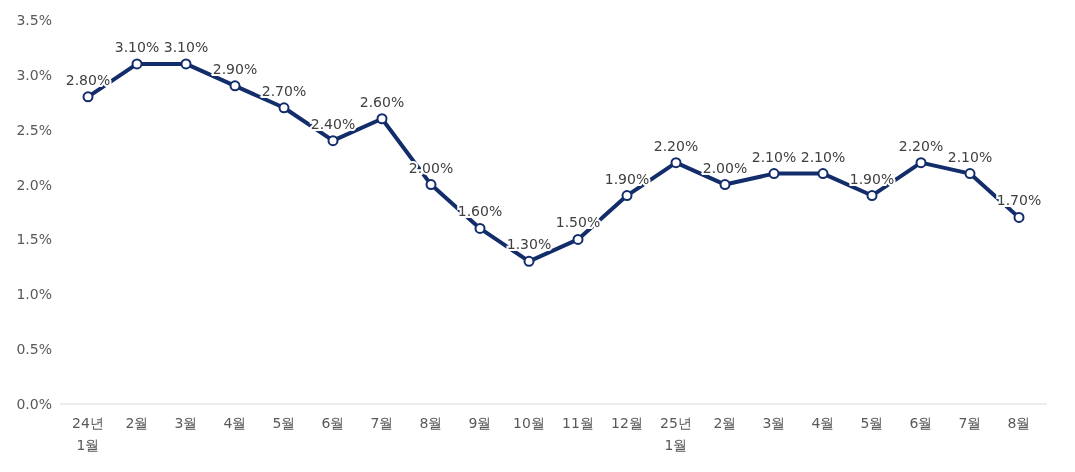  What do you see at coordinates (34, 74) in the screenshot?
I see `y-tick-label: 3.0%` at bounding box center [34, 74].